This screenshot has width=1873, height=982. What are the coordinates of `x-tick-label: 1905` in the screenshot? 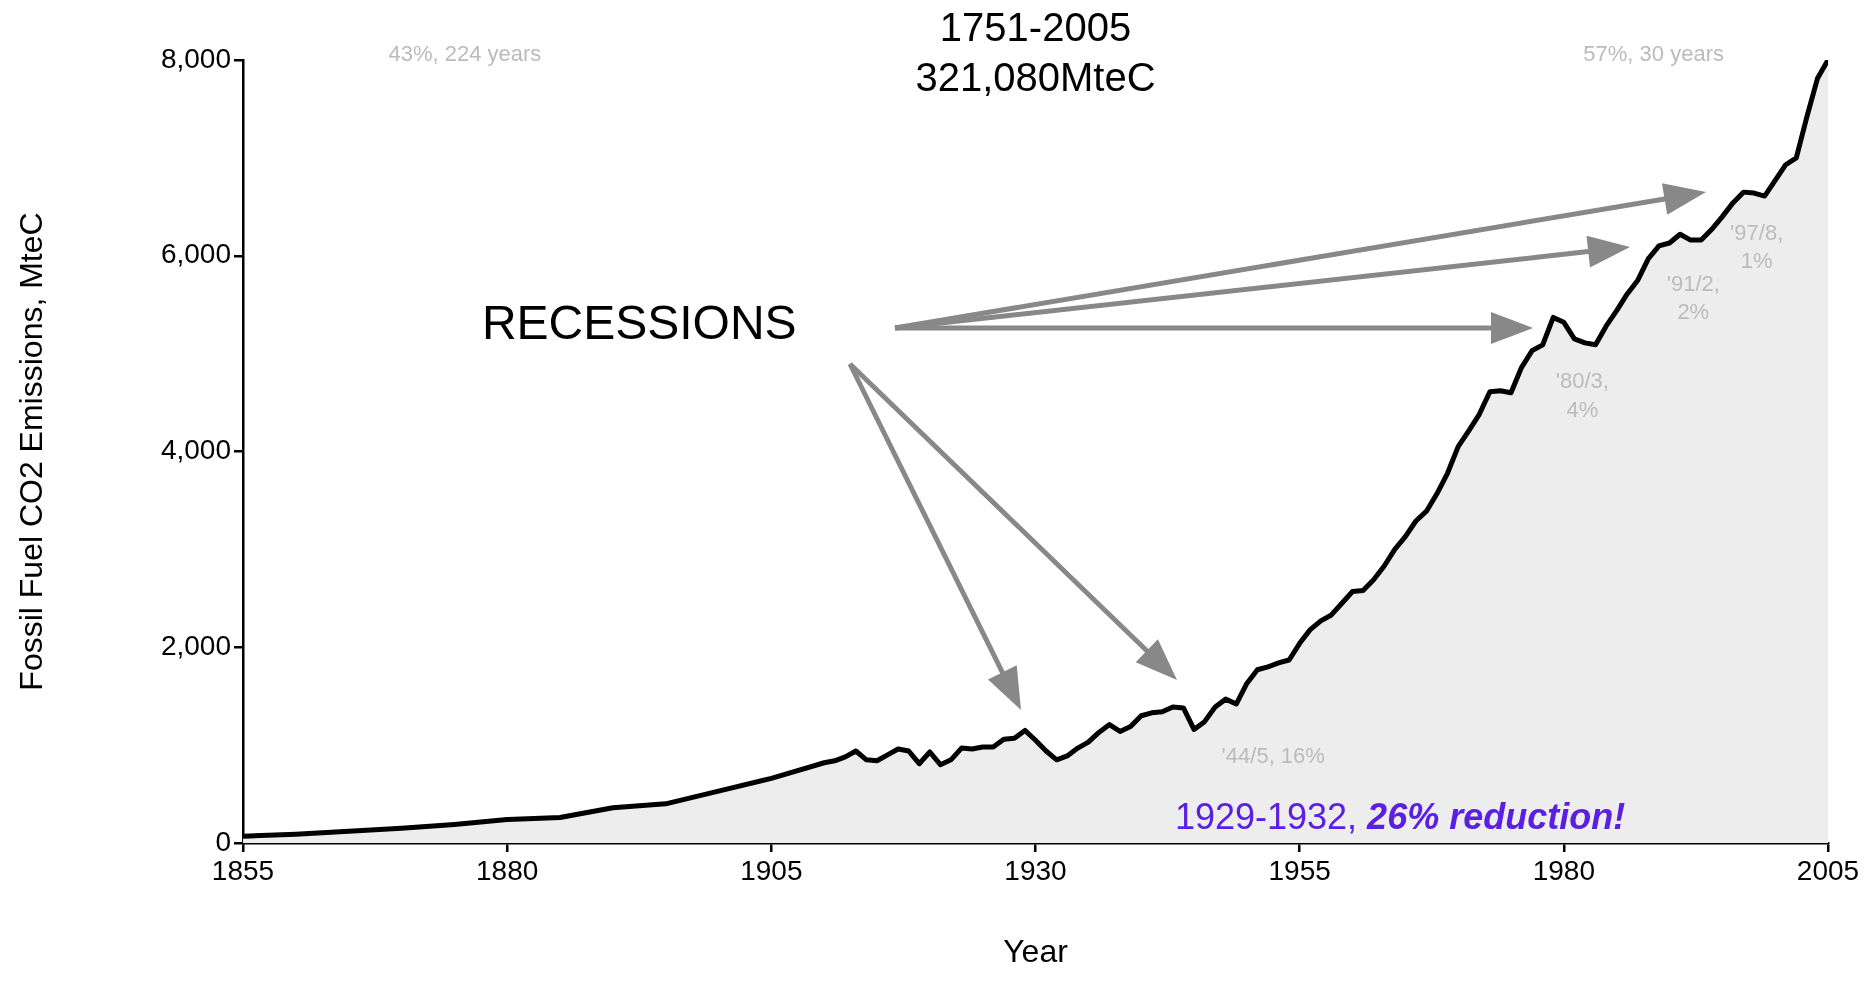 It's located at (771, 870).